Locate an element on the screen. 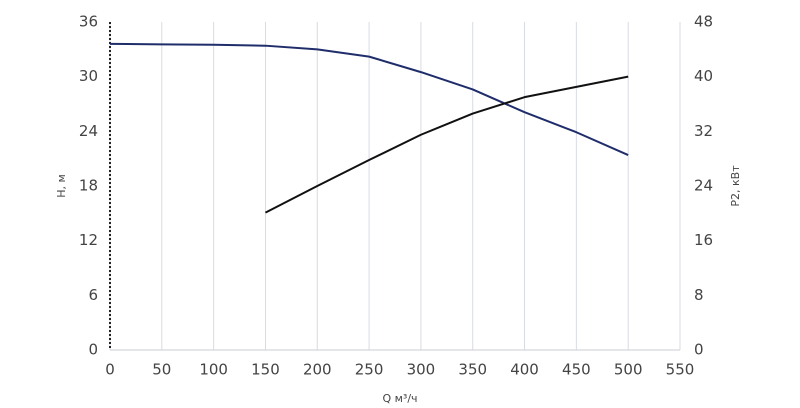 This screenshot has height=408, width=800. x-tick-label: 0 is located at coordinates (110, 370).